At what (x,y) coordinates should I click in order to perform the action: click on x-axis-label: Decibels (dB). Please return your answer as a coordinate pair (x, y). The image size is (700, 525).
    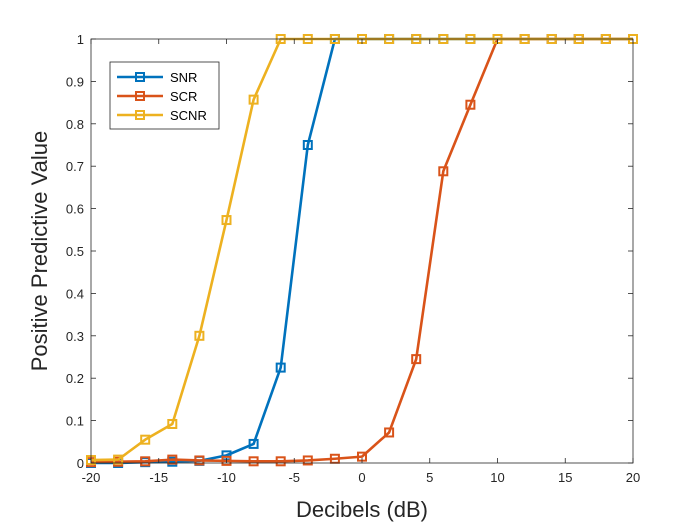
    Looking at the image, I should click on (362, 509).